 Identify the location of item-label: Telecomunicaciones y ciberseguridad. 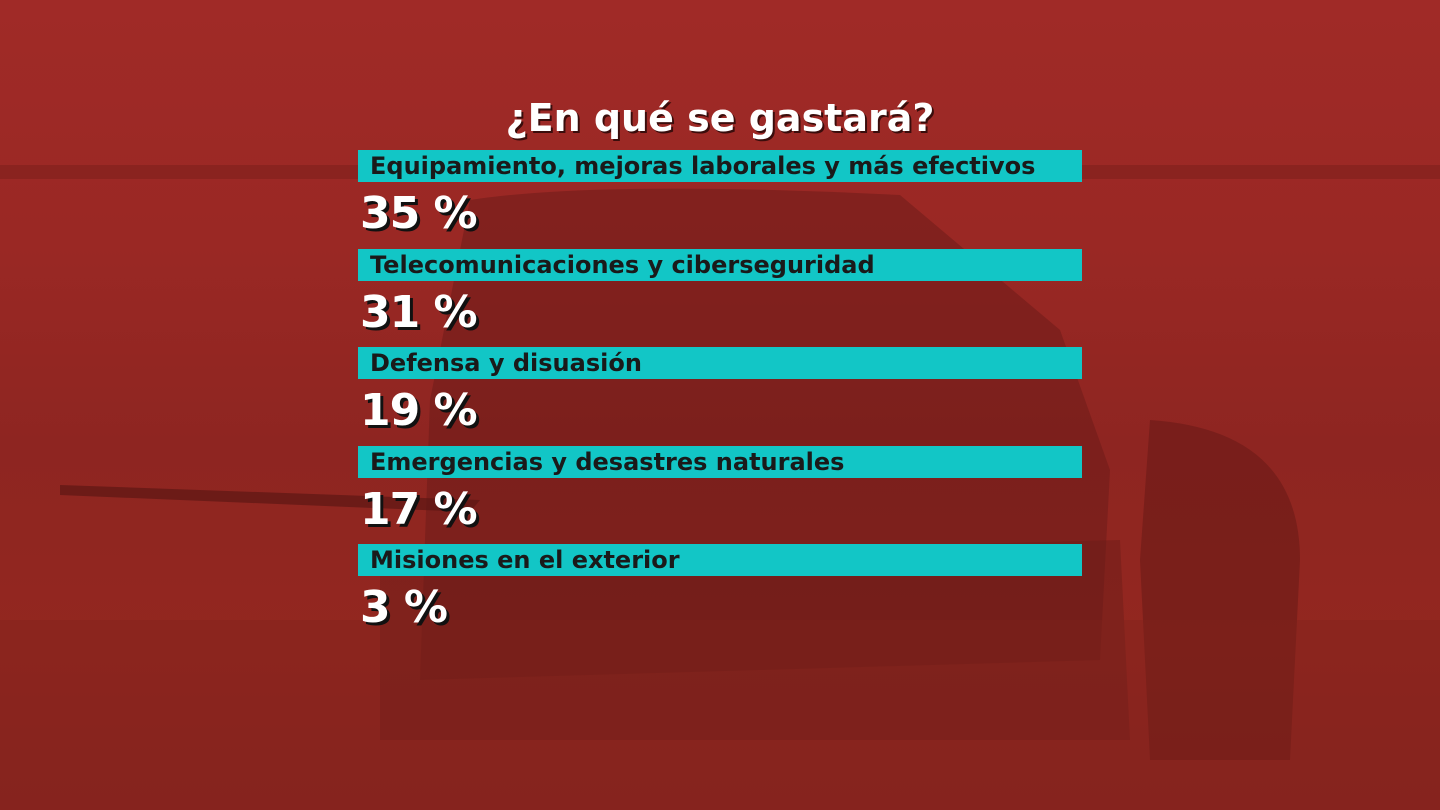
(622, 264).